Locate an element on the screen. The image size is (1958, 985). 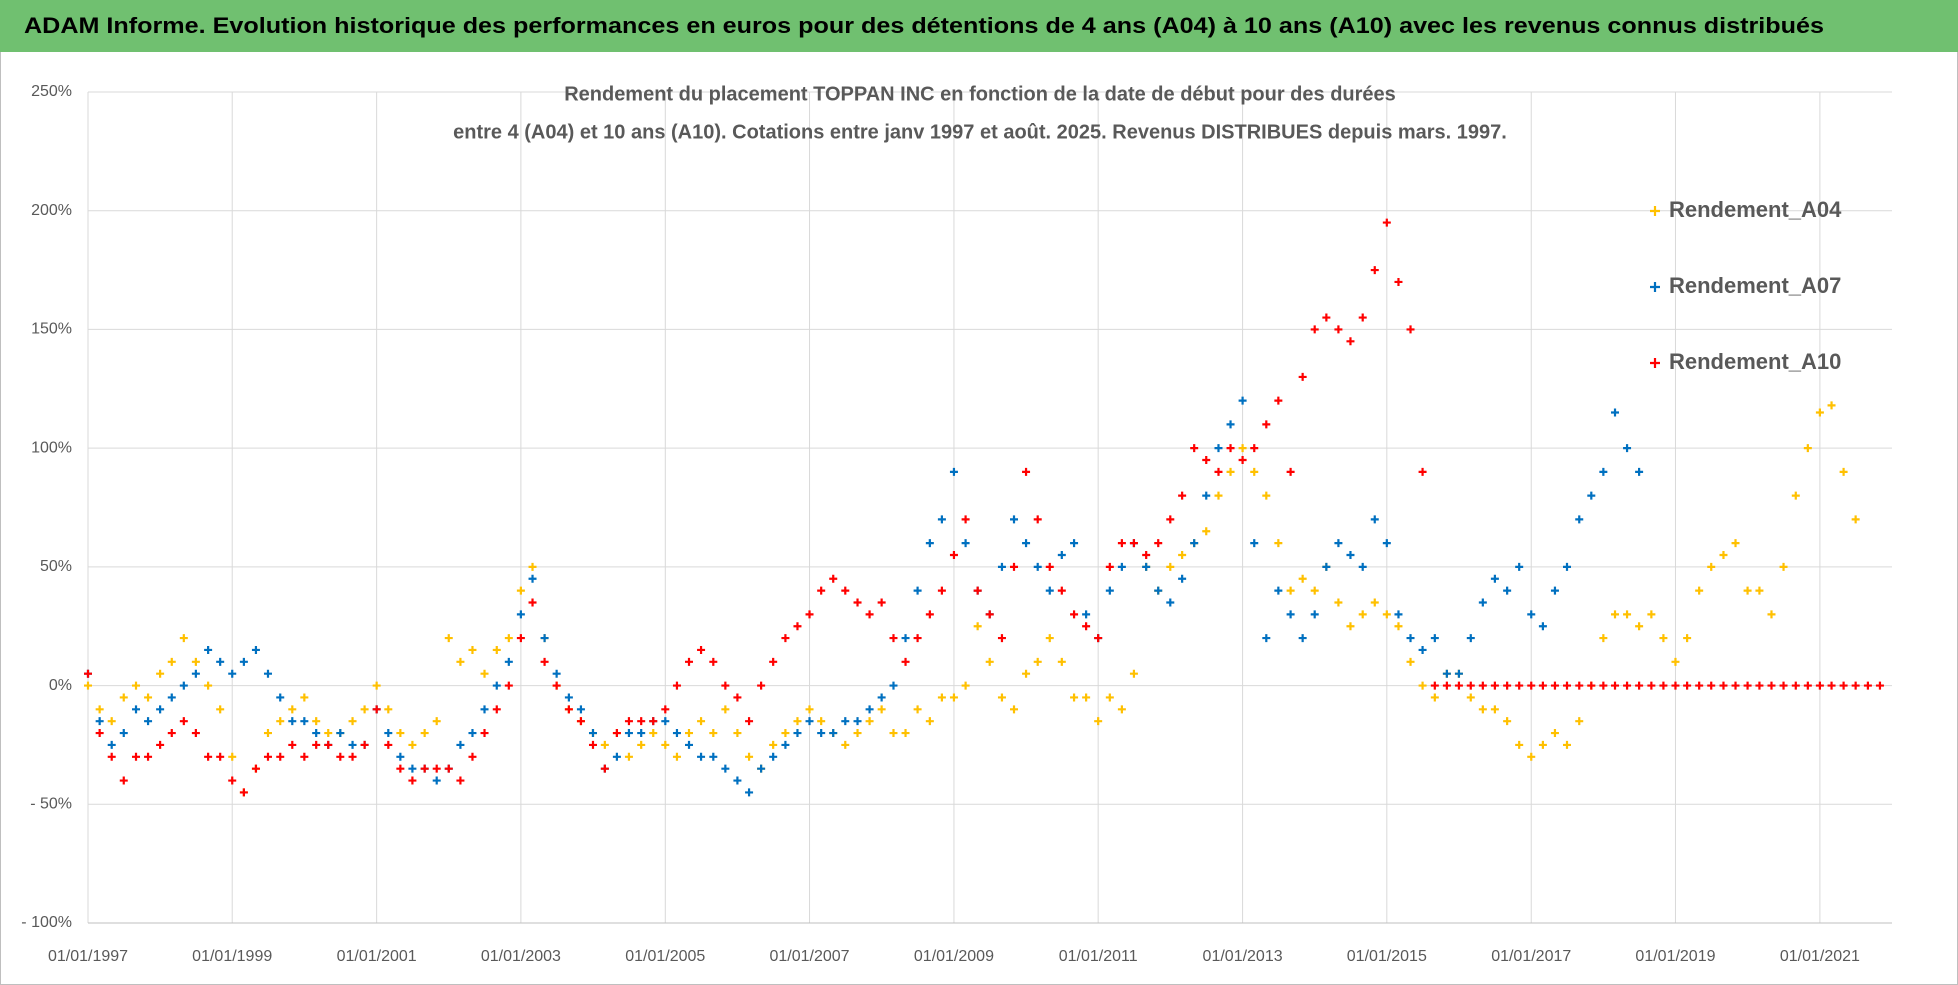
x-tick-label: 01/01/1999 is located at coordinates (232, 956).